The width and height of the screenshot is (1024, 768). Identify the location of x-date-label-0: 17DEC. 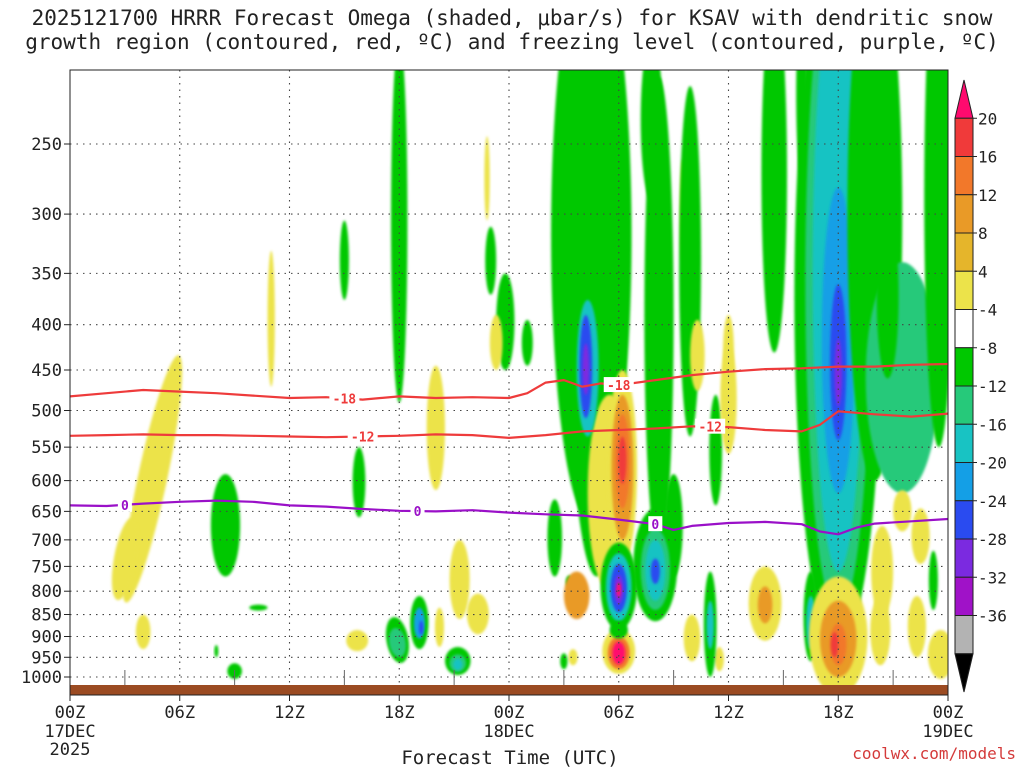
(69, 732).